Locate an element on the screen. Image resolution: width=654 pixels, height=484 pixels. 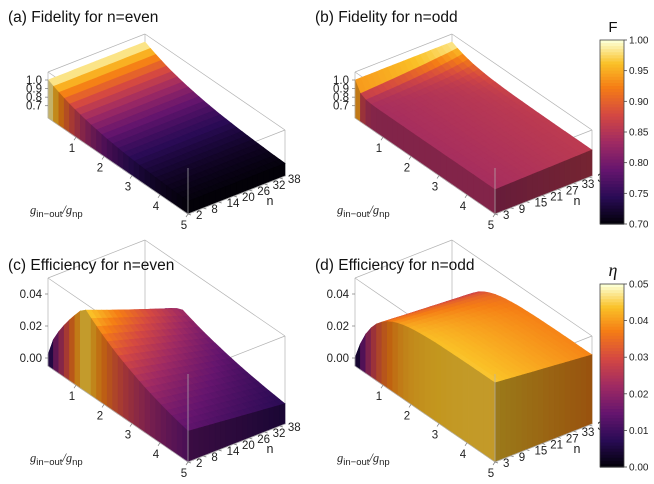
n-tick-label: 27 is located at coordinates (572, 439).